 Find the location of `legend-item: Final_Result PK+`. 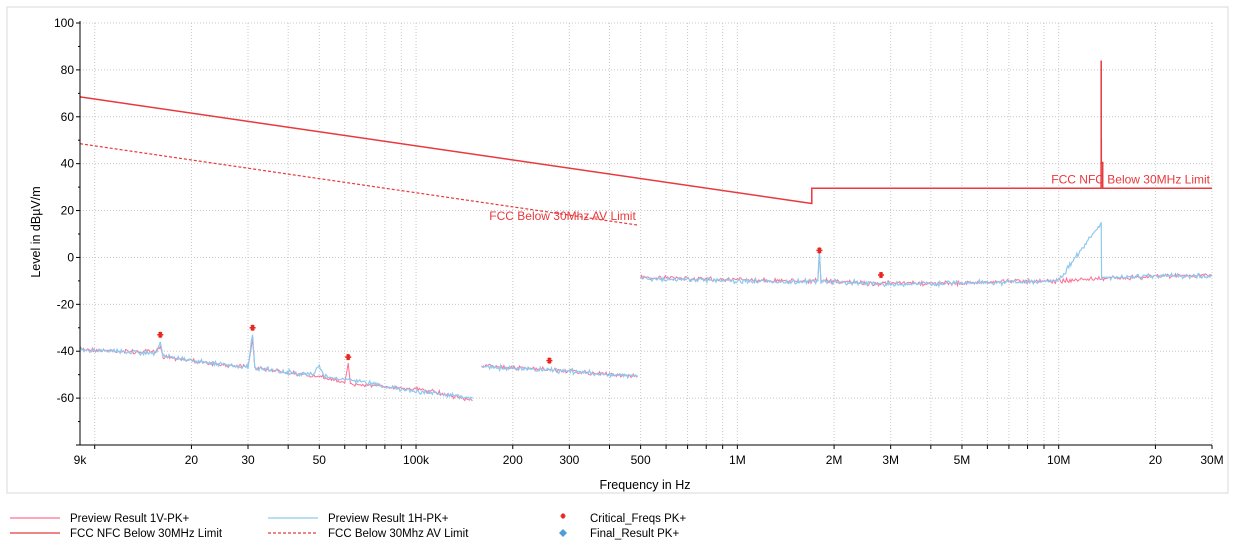

legend-item: Final_Result PK+ is located at coordinates (619, 534).